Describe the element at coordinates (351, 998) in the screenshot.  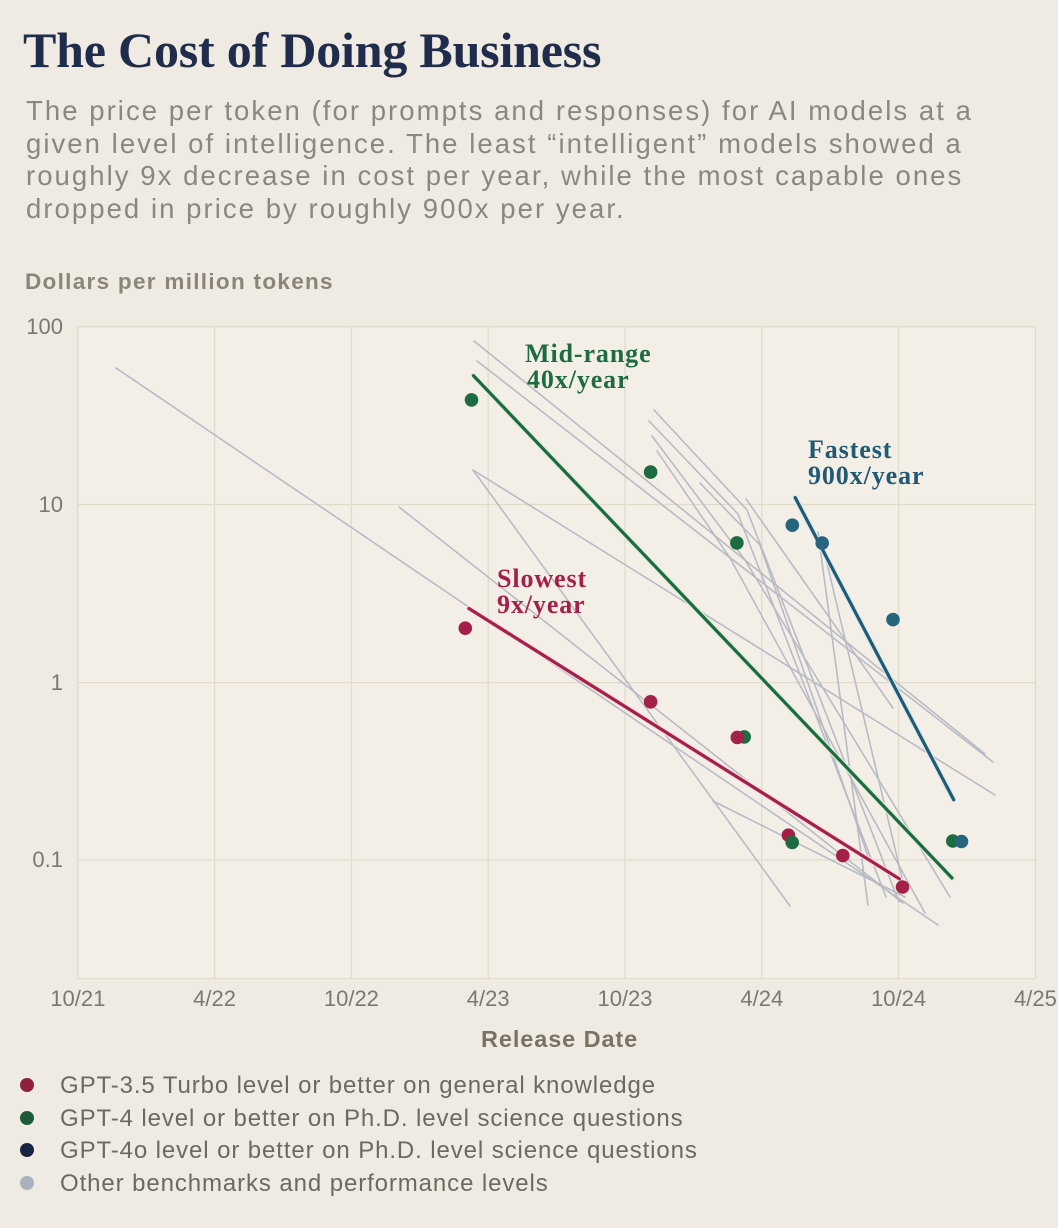
I see `svg-text: 10/22` at that location.